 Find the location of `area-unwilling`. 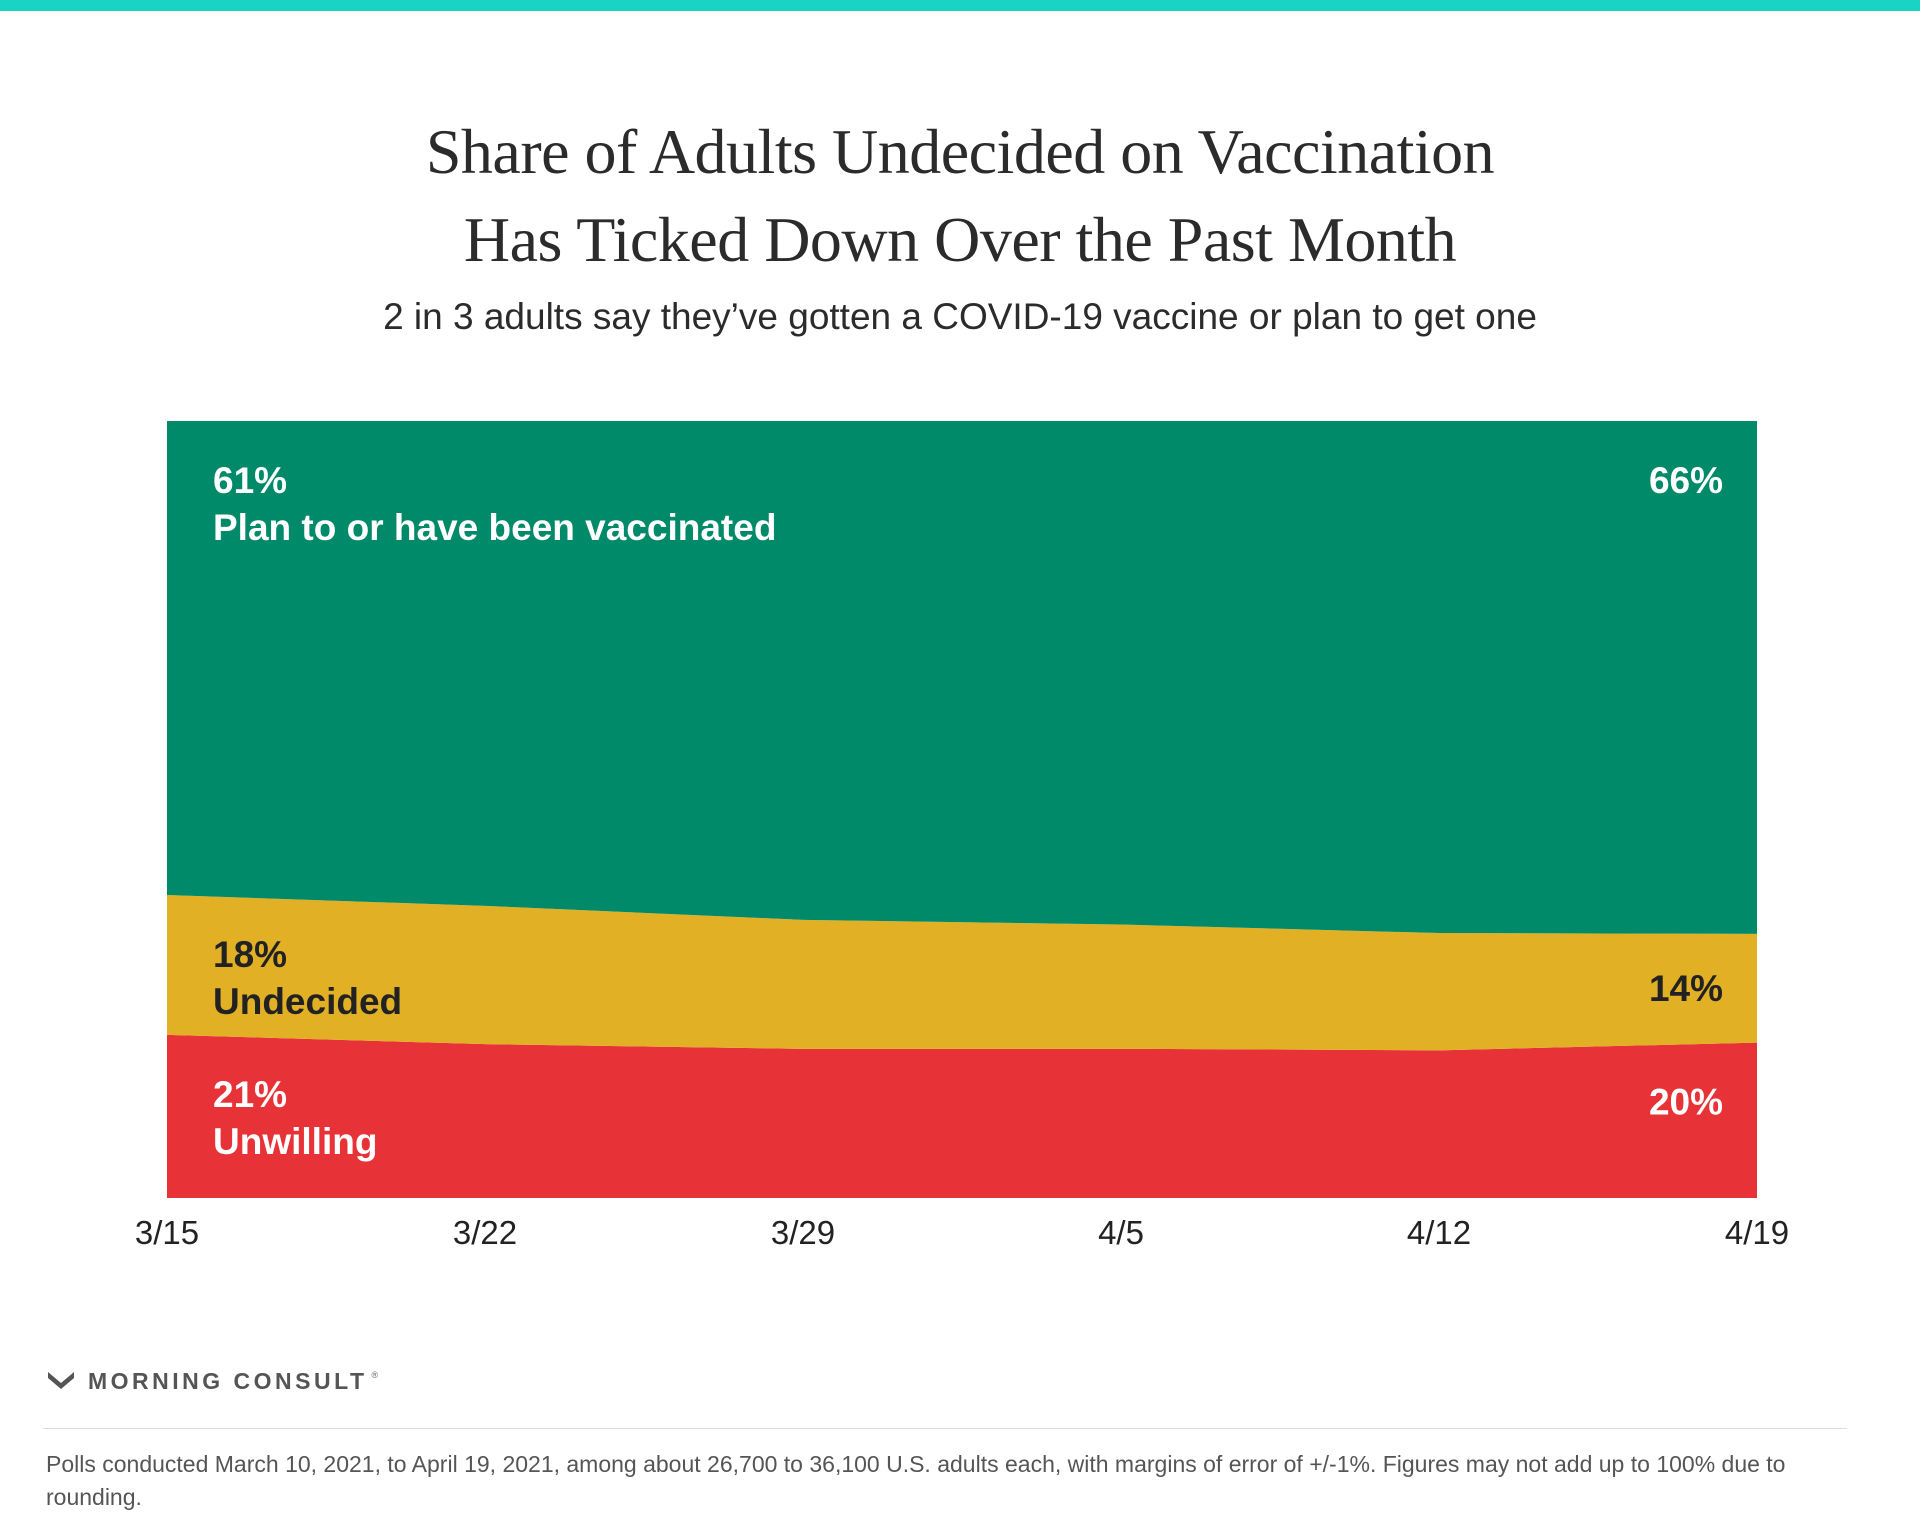

area-unwilling is located at coordinates (962, 1116).